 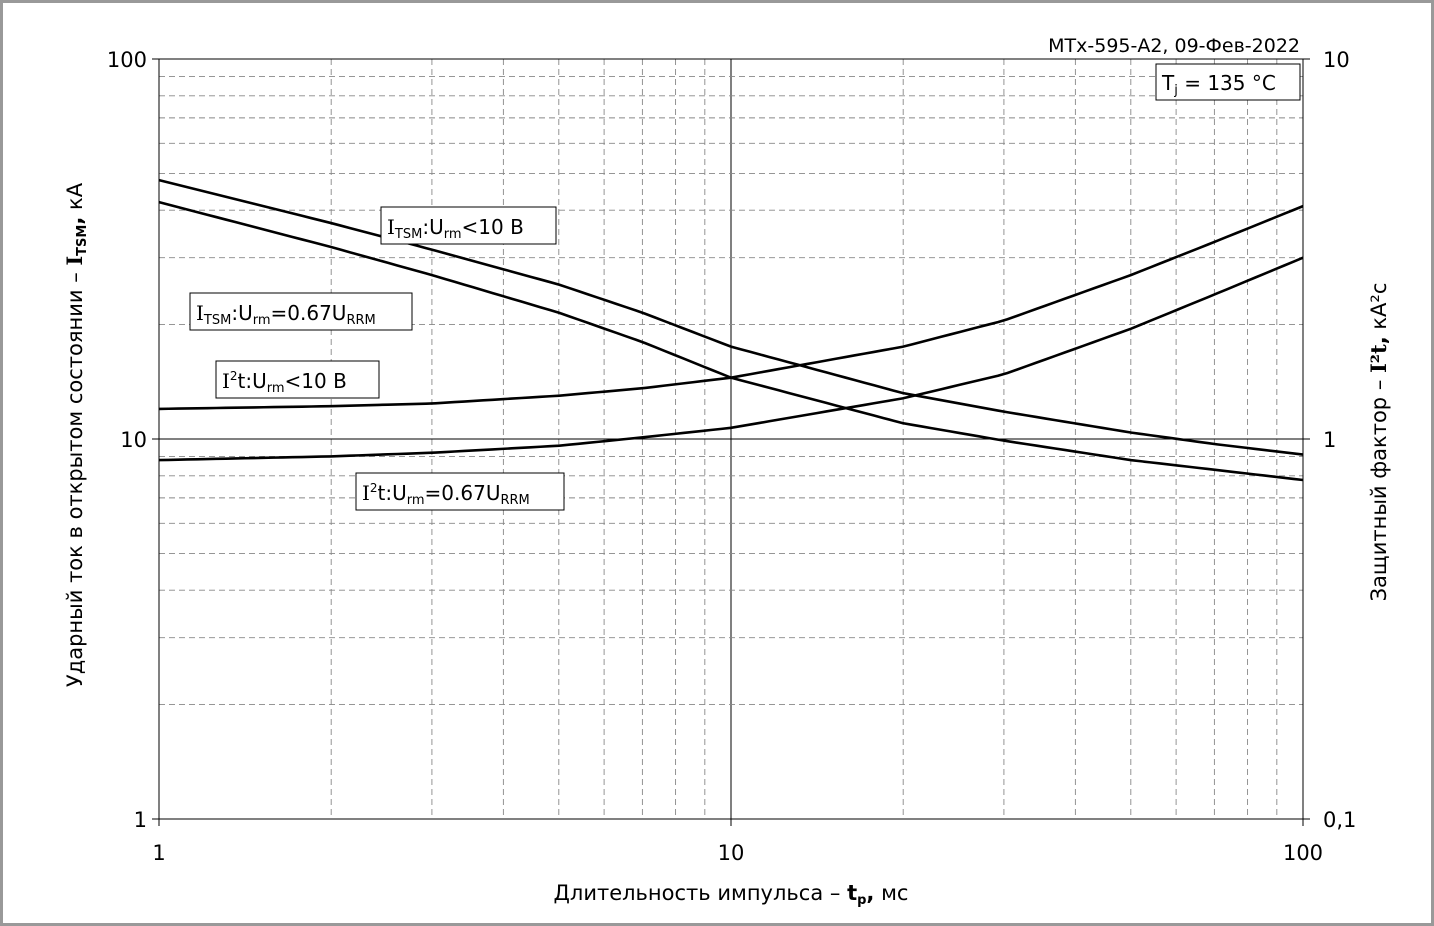 What do you see at coordinates (75, 199) in the screenshot?
I see `ylabel-left-unit: кА` at bounding box center [75, 199].